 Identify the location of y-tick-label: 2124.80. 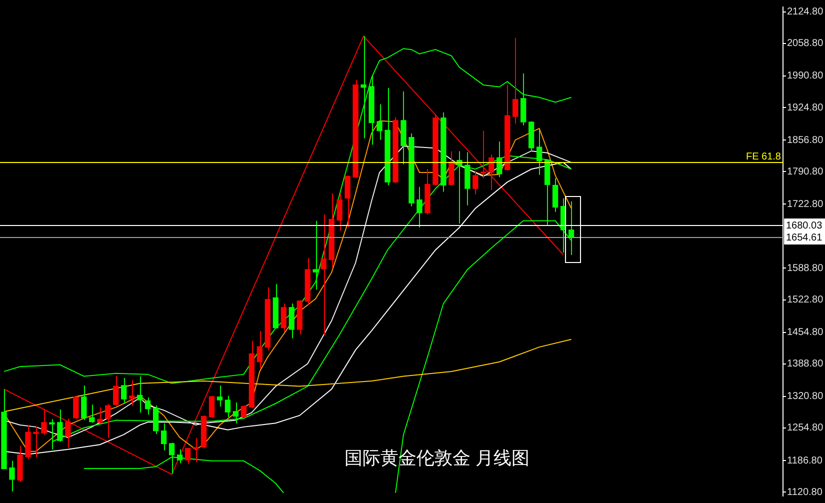
(805, 12).